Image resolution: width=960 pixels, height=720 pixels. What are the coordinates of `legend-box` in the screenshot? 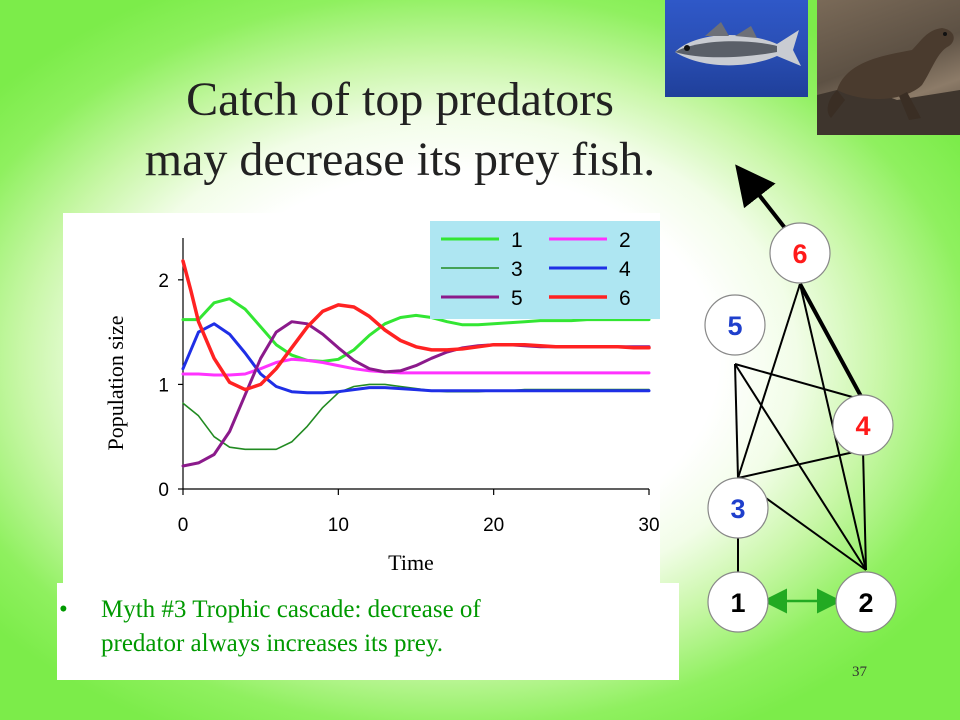 It's located at (545, 270).